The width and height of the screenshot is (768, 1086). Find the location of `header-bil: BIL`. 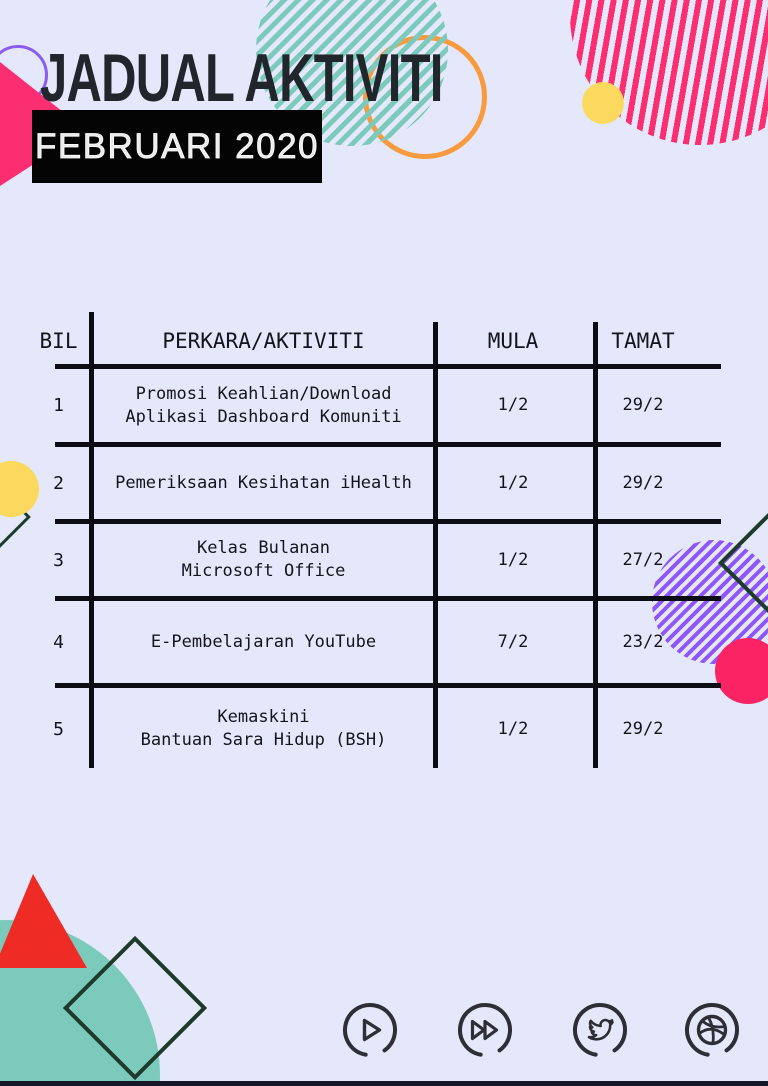

header-bil: BIL is located at coordinates (58, 341).